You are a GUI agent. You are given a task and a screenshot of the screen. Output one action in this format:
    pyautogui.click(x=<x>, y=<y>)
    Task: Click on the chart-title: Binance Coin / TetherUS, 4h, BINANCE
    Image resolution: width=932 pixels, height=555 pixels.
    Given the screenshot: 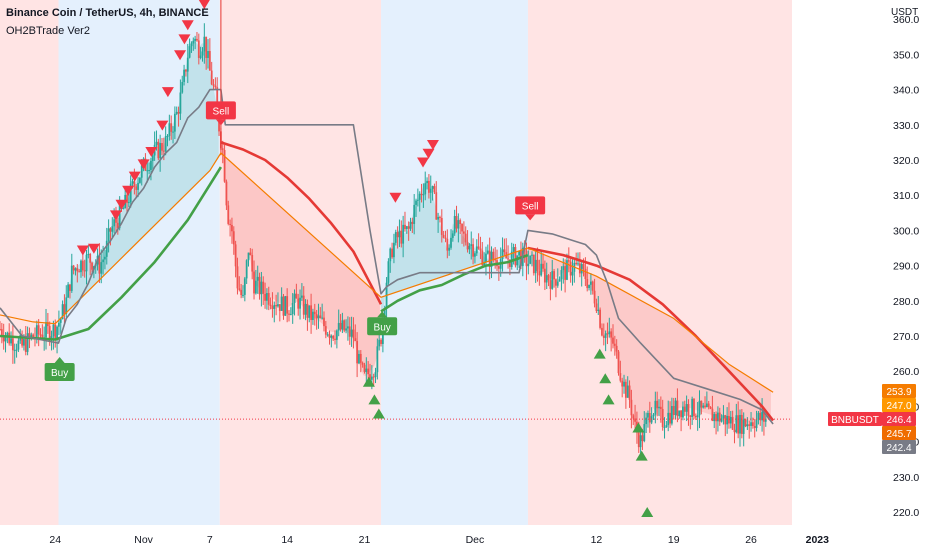 What is the action you would take?
    pyautogui.click(x=107, y=13)
    